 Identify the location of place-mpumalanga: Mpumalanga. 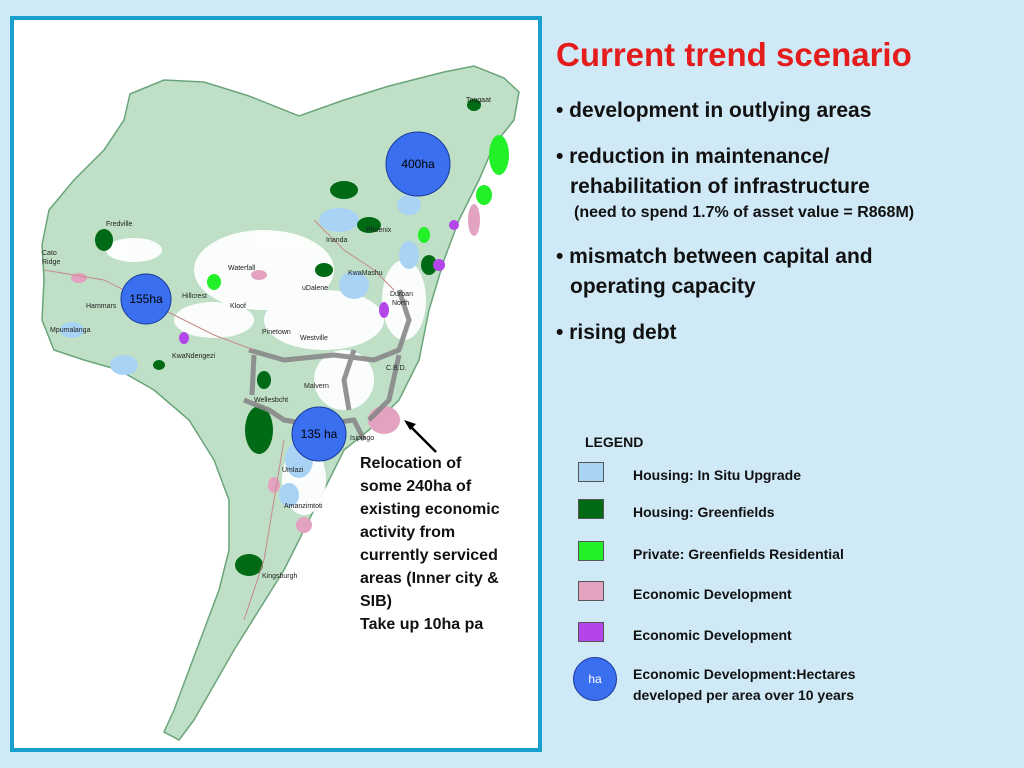
(70, 330).